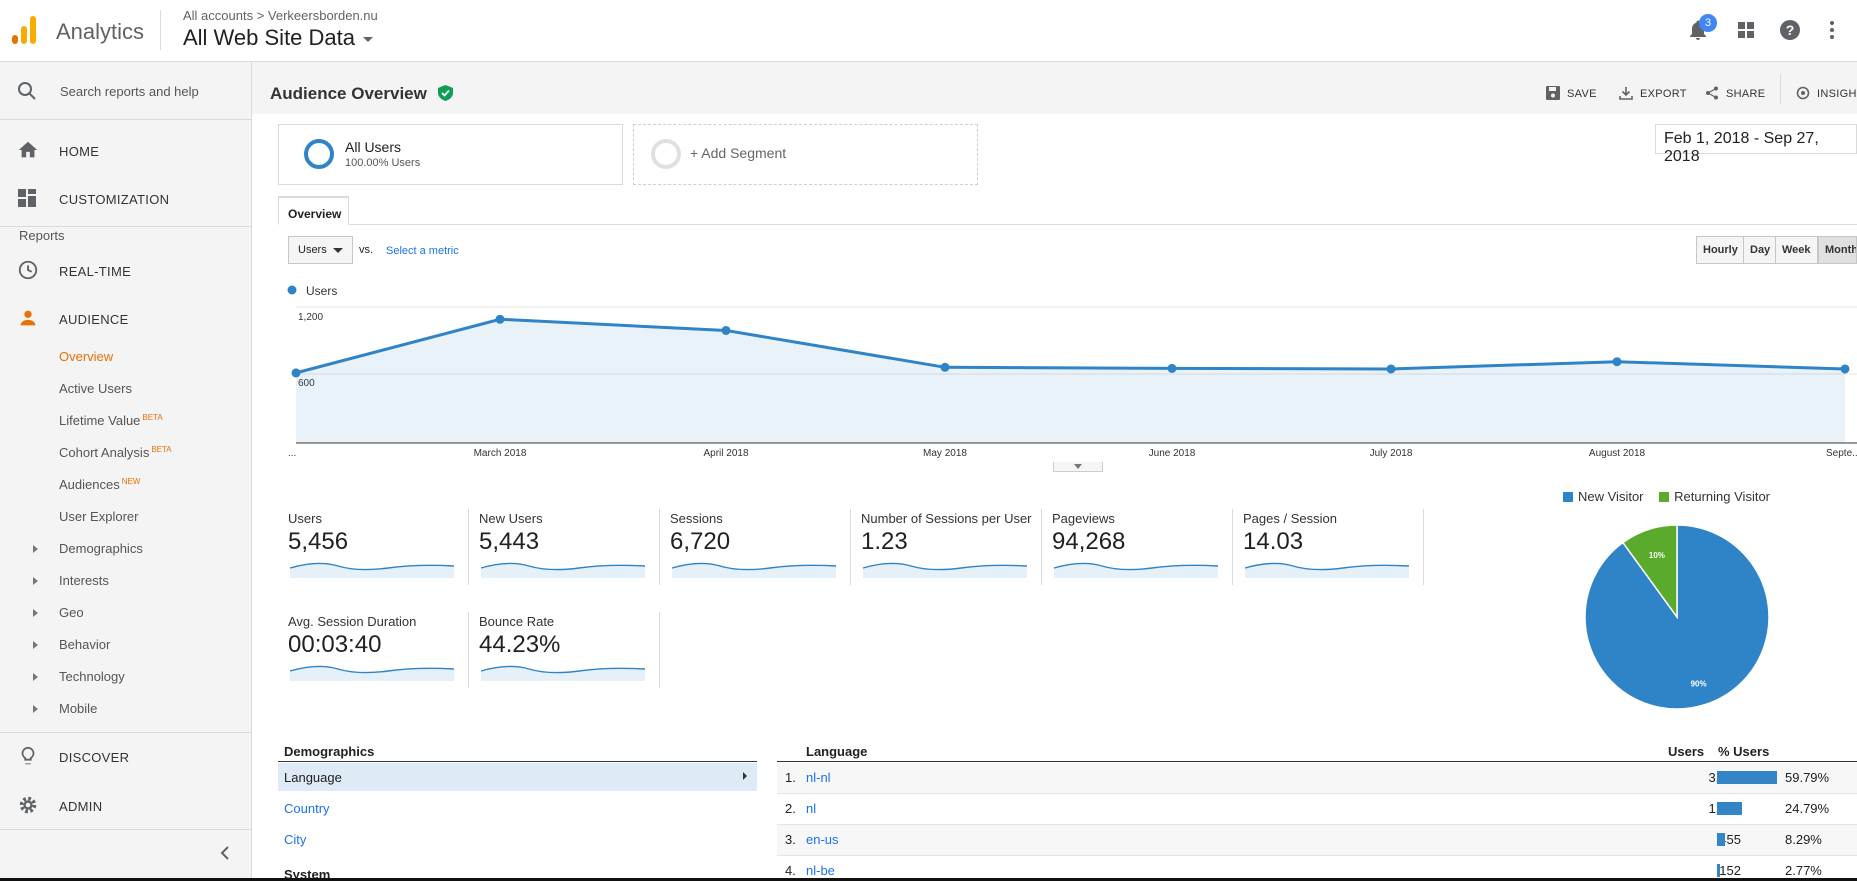  Describe the element at coordinates (1653, 93) in the screenshot. I see `export-button: EXPORT` at that location.